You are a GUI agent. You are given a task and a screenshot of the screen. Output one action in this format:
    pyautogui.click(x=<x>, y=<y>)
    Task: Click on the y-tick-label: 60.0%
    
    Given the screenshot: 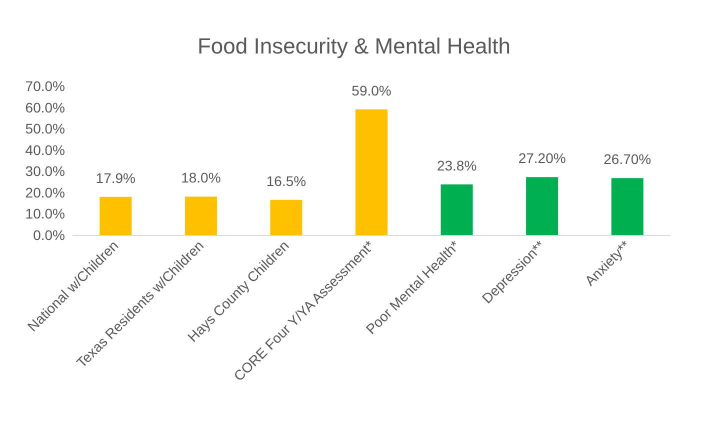 What is the action you would take?
    pyautogui.click(x=45, y=107)
    